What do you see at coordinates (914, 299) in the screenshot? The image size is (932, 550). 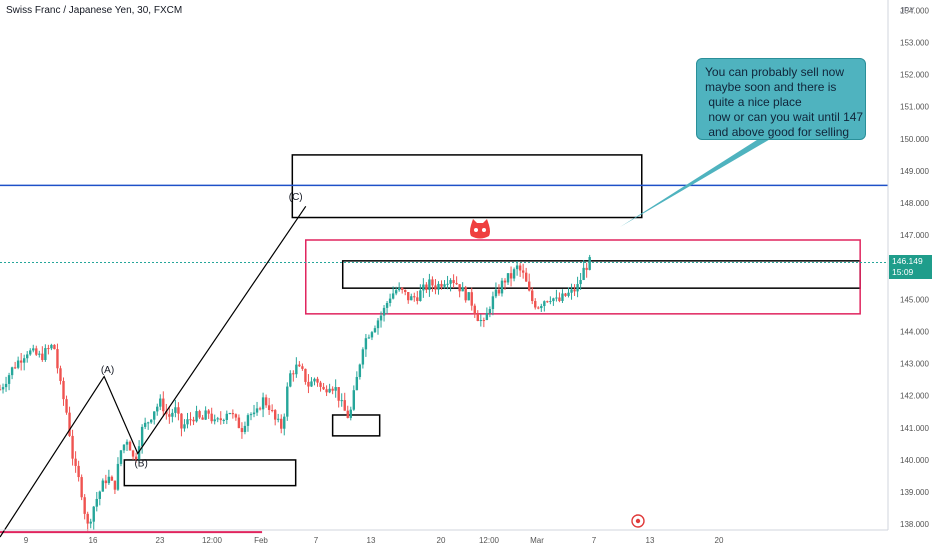 I see `price-tick-label: 145.000` at bounding box center [914, 299].